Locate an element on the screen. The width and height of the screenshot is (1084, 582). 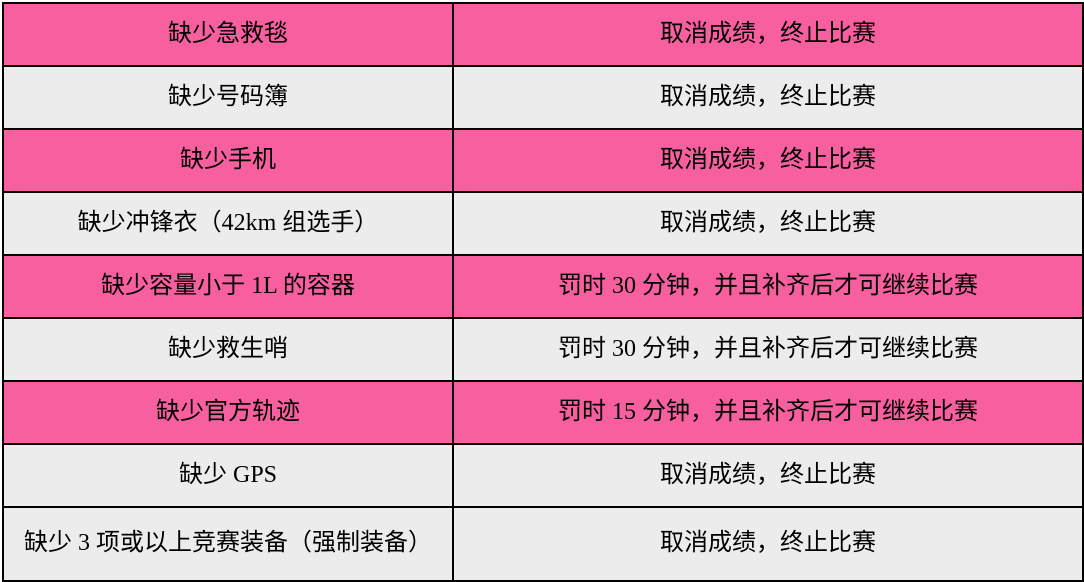
table-row: 缺少号码簿 取消成绩，终止比赛 is located at coordinates (543, 97).